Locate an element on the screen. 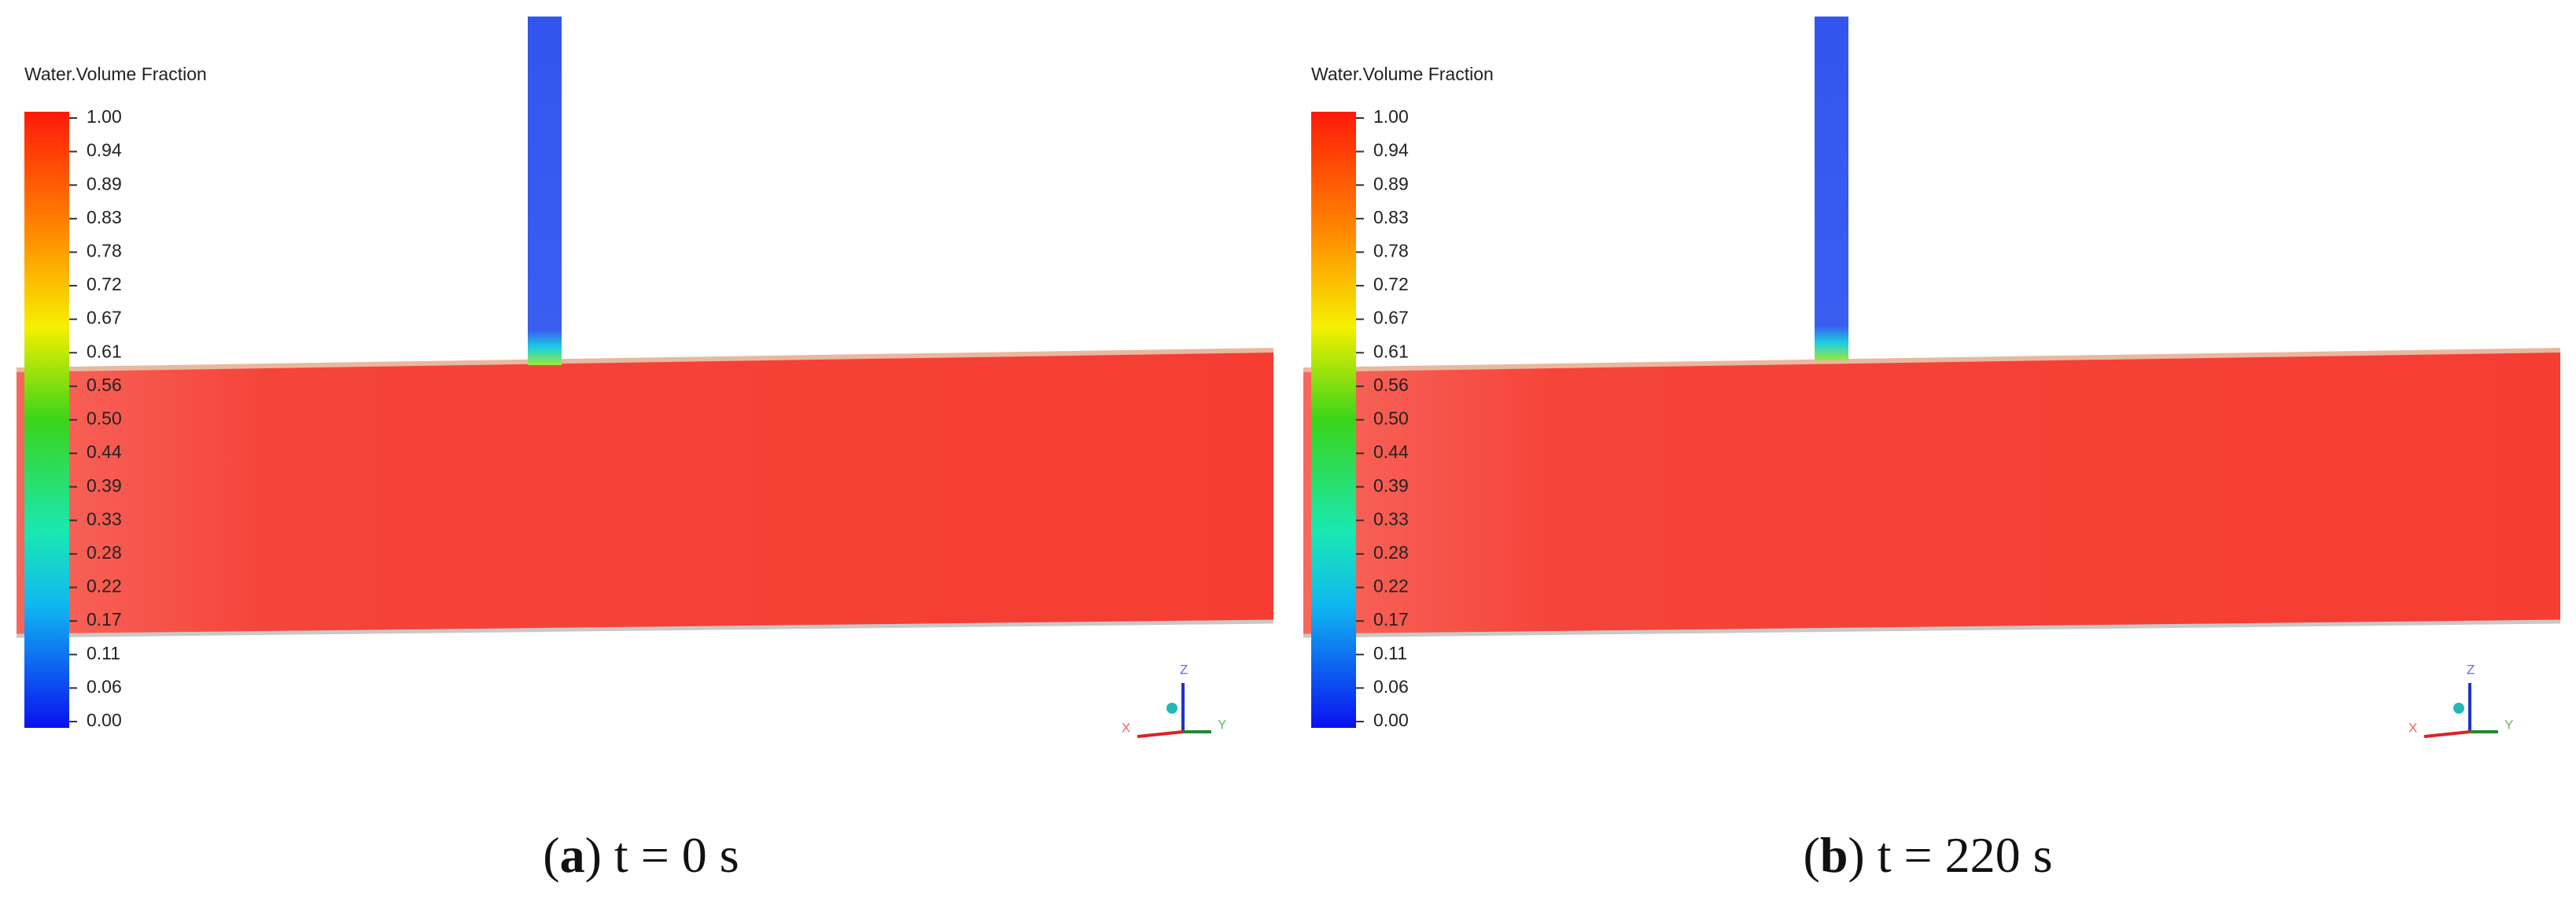 The height and width of the screenshot is (912, 2576). caption: (b) t = 220 s is located at coordinates (1928, 855).